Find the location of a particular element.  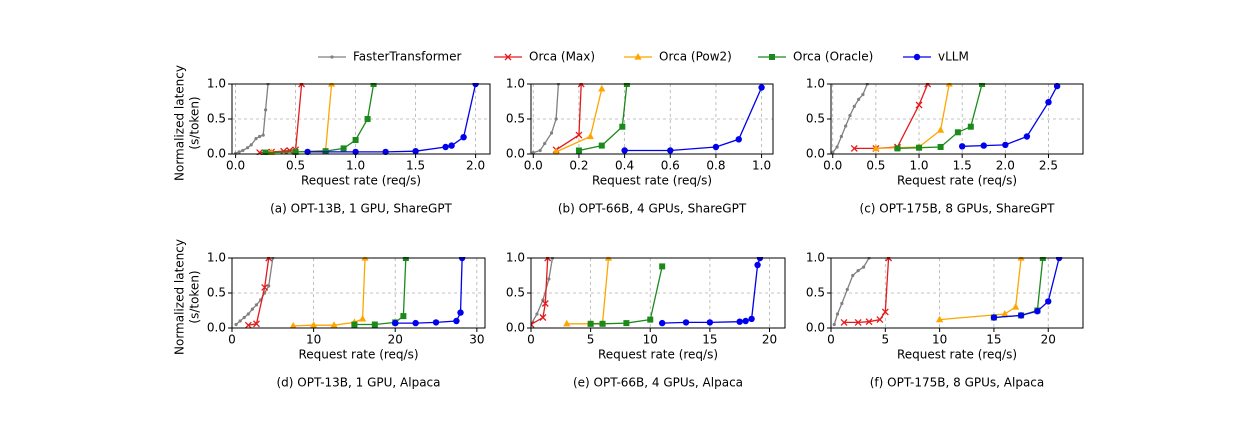

x-tick-label: 30 is located at coordinates (476, 340).